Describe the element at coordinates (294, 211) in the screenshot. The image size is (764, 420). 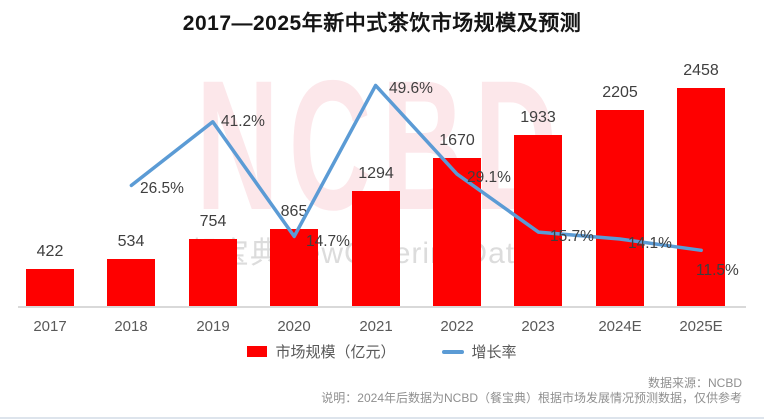
I see `bar-value-label: 865` at that location.